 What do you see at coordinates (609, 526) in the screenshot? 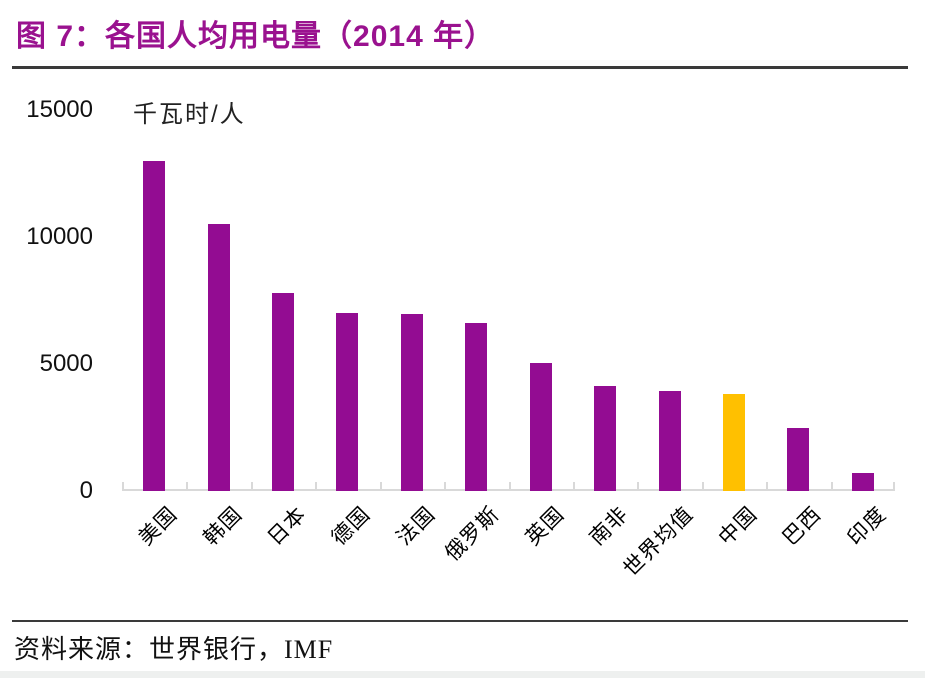
I see `x-axis-label: 南非` at bounding box center [609, 526].